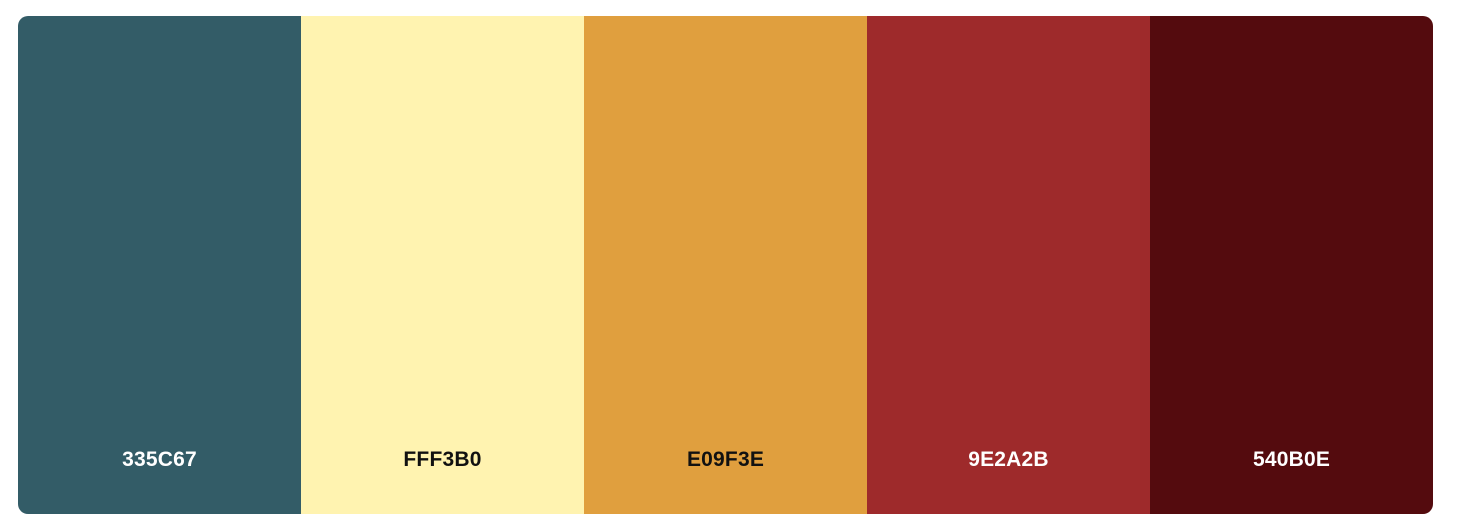 The image size is (1462, 525). Describe the element at coordinates (1291, 459) in the screenshot. I see `swatch-hex-label: 540B0E` at that location.